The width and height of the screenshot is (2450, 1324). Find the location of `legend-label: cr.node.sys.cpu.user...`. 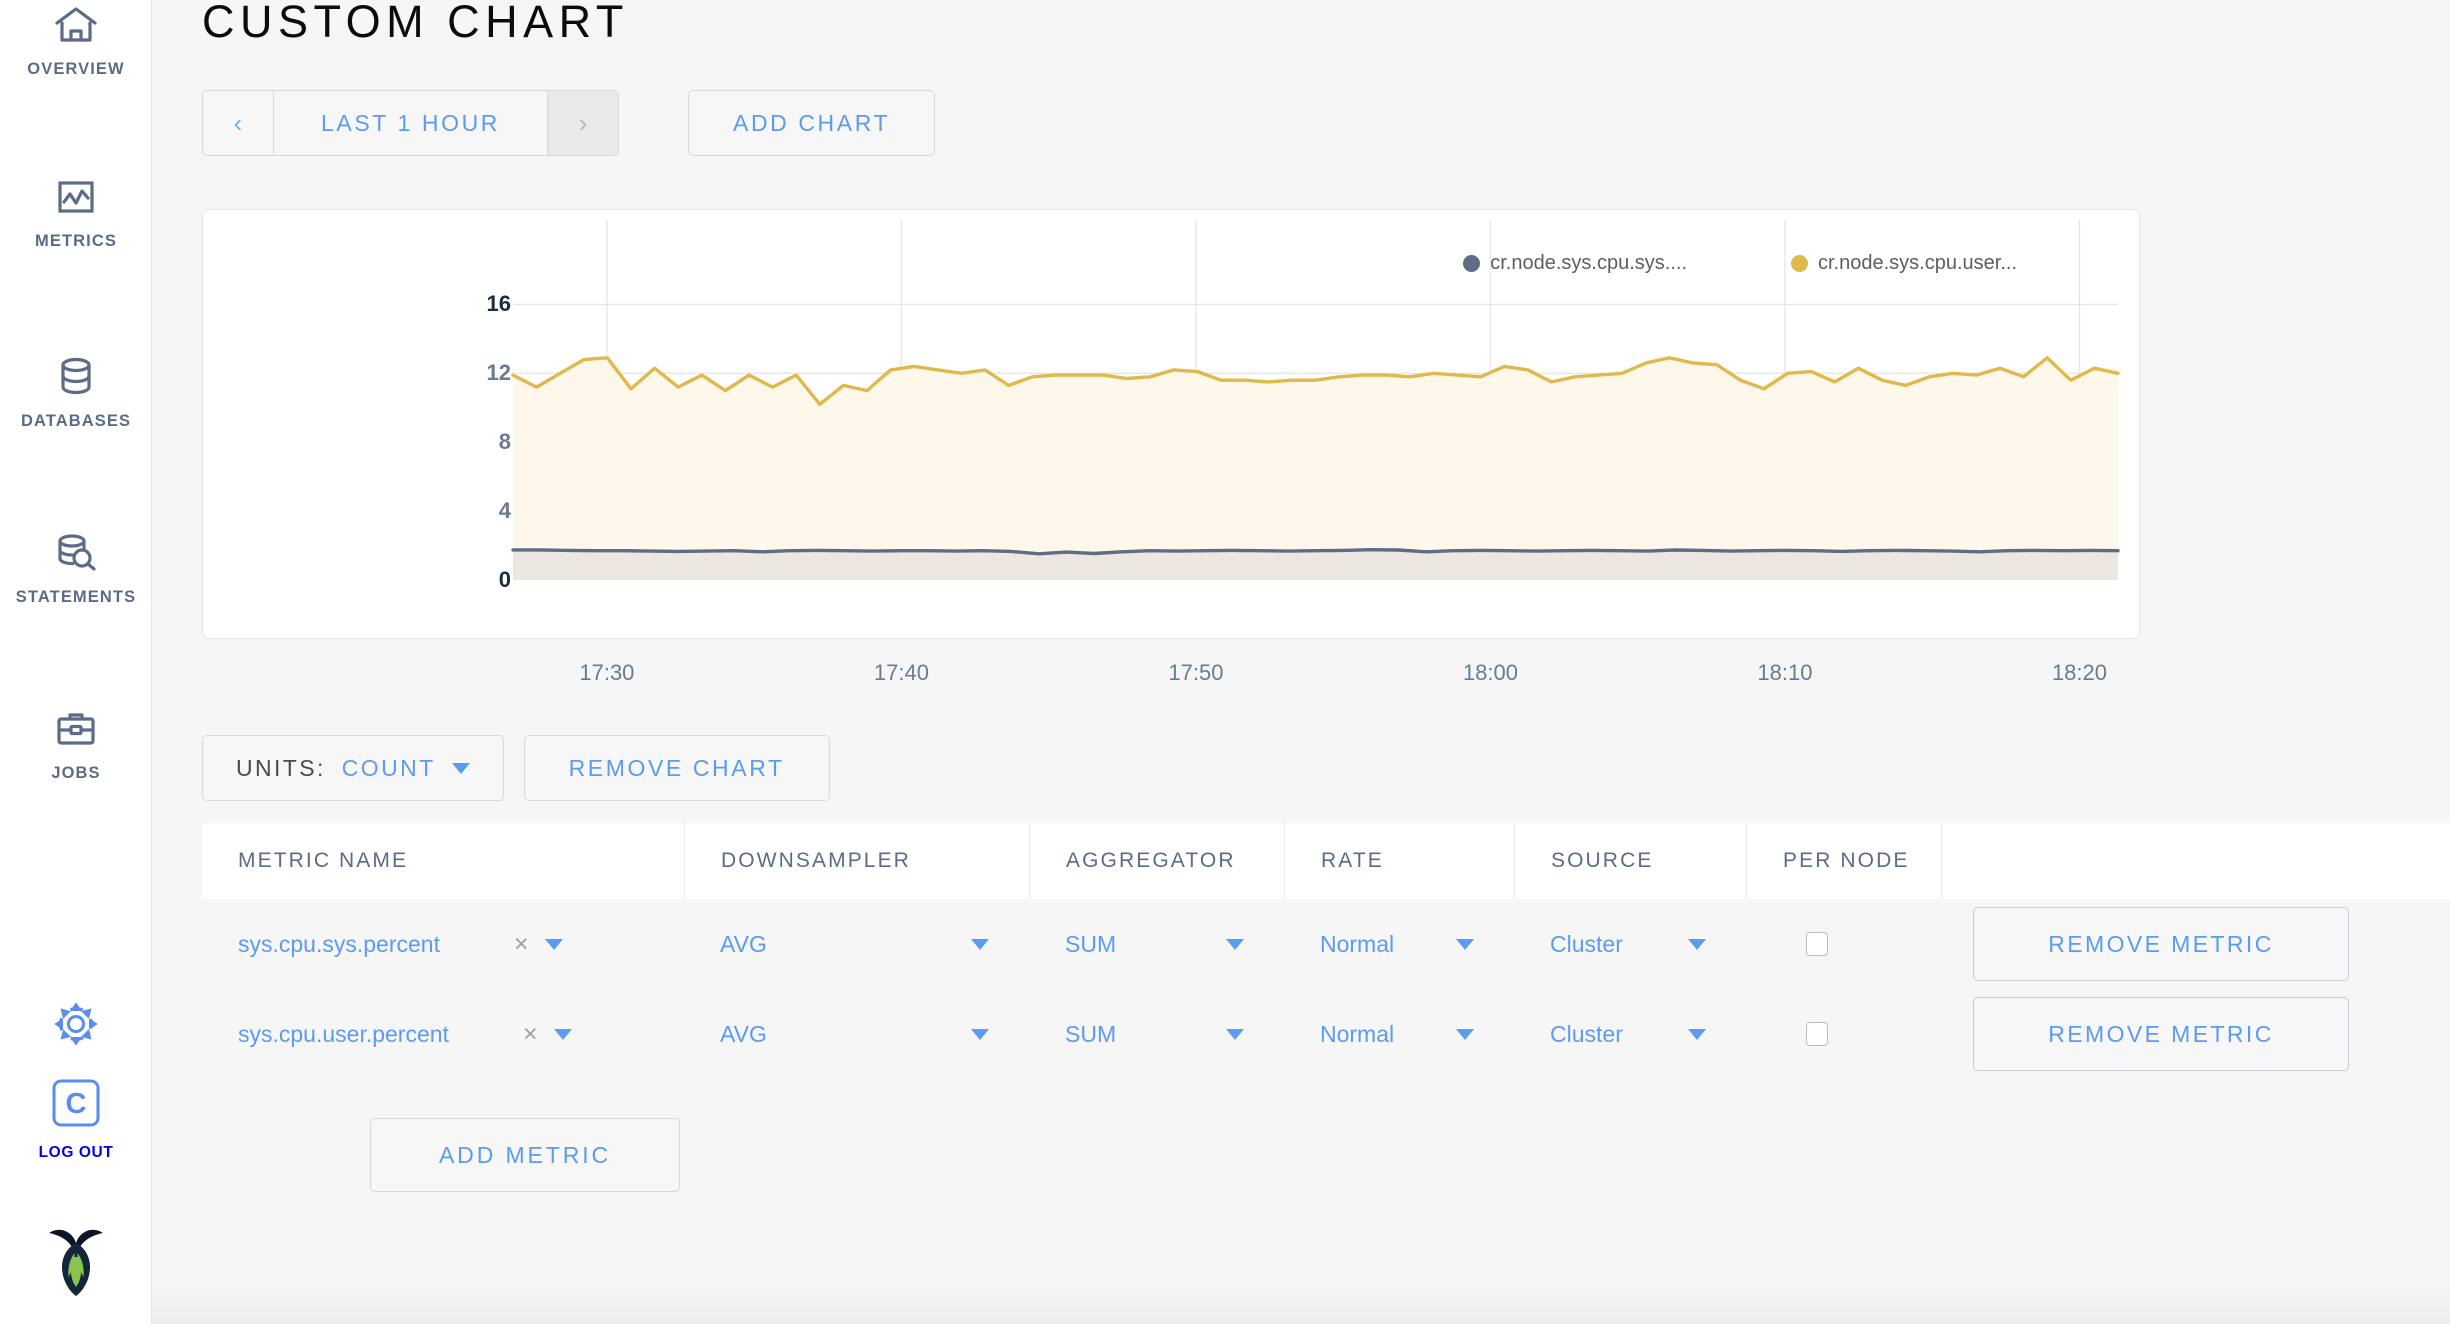

legend-label: cr.node.sys.cpu.user... is located at coordinates (1917, 263).